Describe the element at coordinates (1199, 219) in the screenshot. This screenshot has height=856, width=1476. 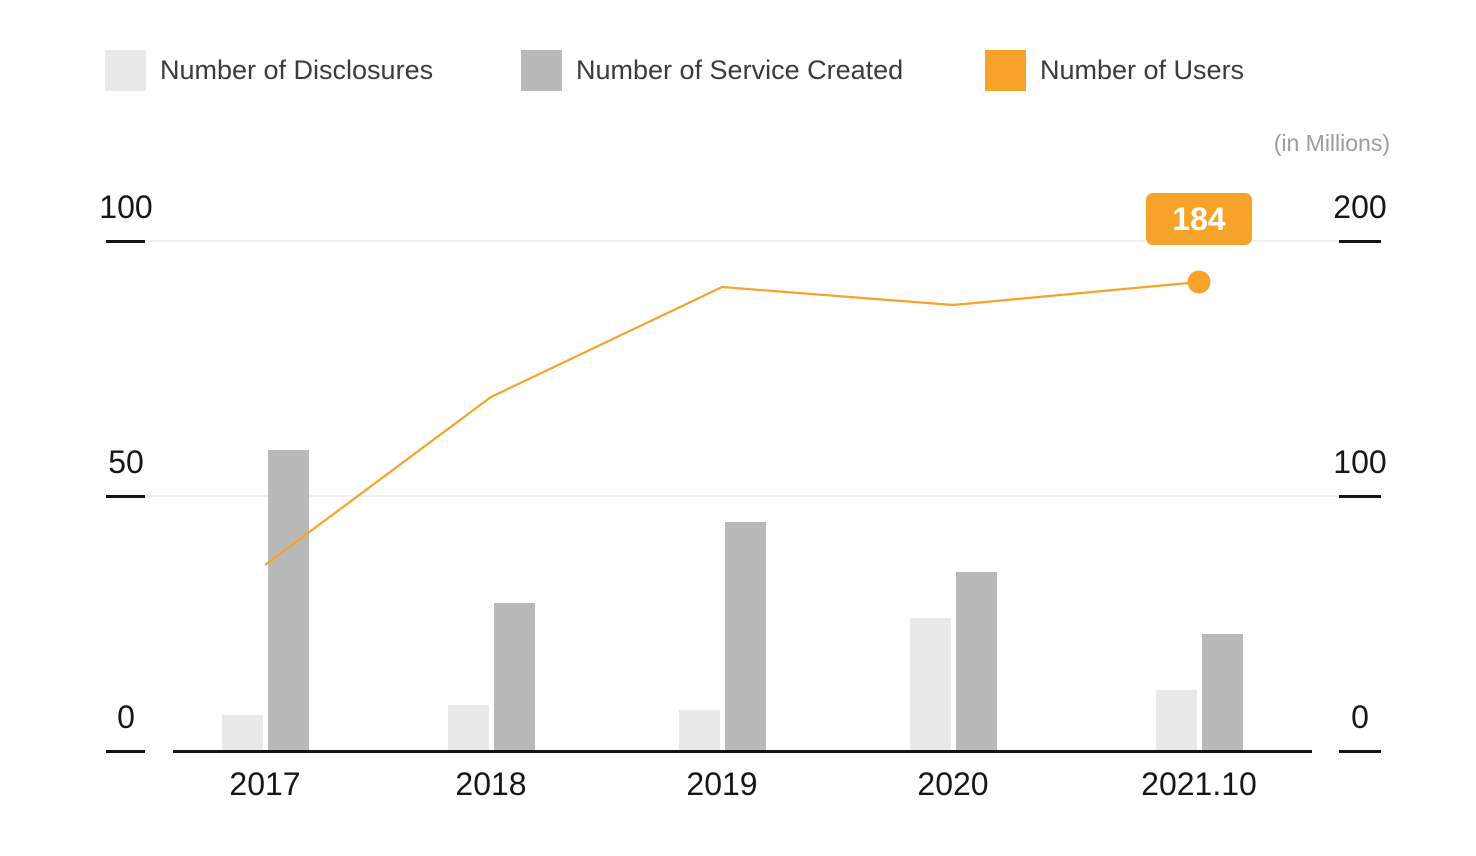
I see `value-callout: 184` at that location.